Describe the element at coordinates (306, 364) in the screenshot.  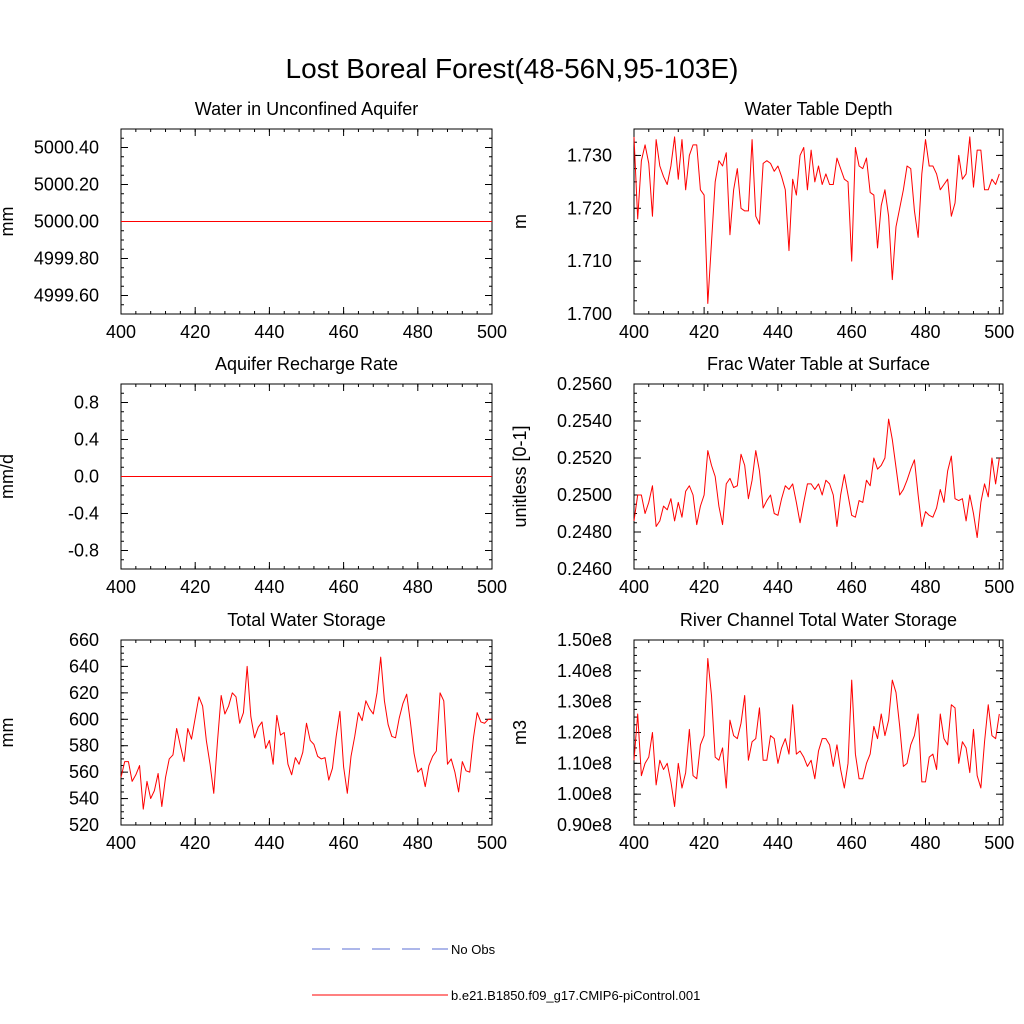
I see `panel-title: Aquifer Recharge Rate` at that location.